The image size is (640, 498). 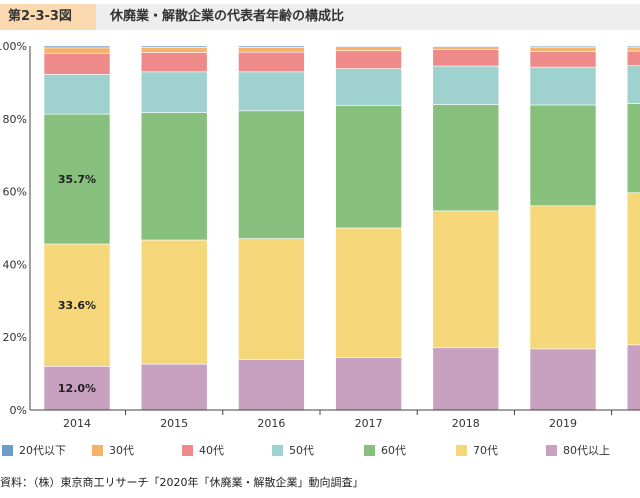 I want to click on y-tick-label: 40%, so click(x=15, y=264).